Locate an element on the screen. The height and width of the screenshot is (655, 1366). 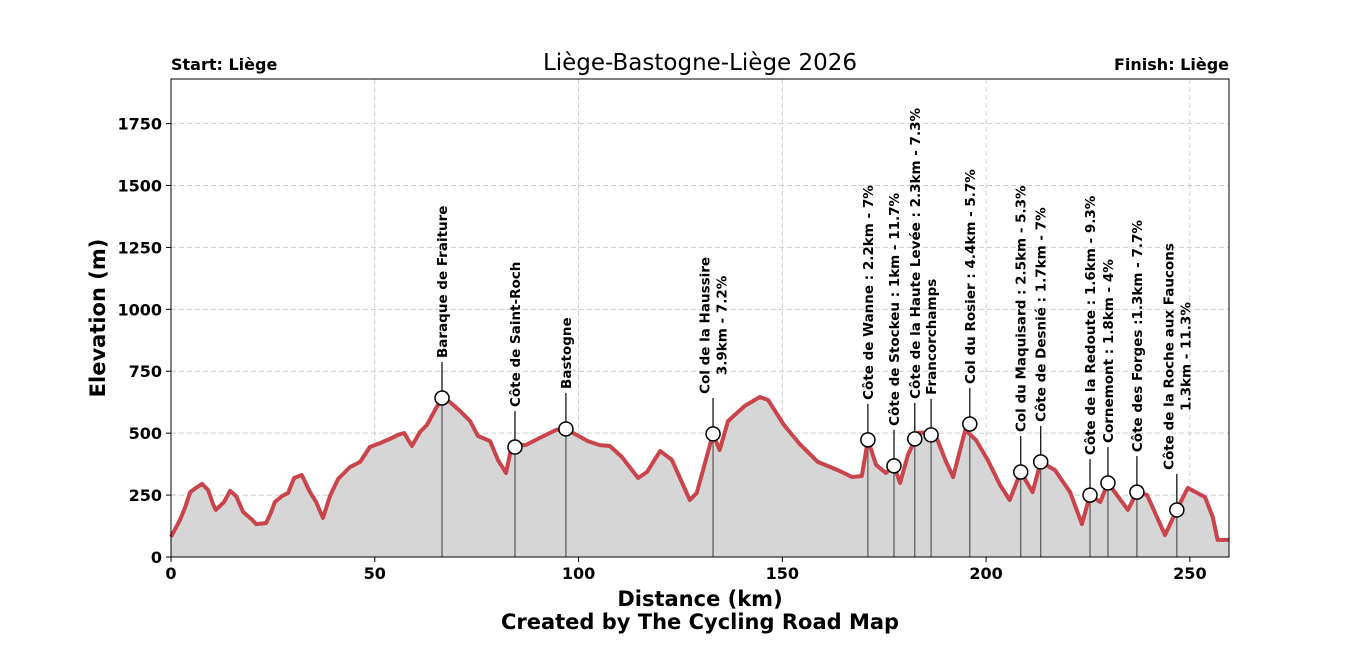
climb-label: Côte de la Haute Levée : 2.3km - 7.3% is located at coordinates (916, 253).